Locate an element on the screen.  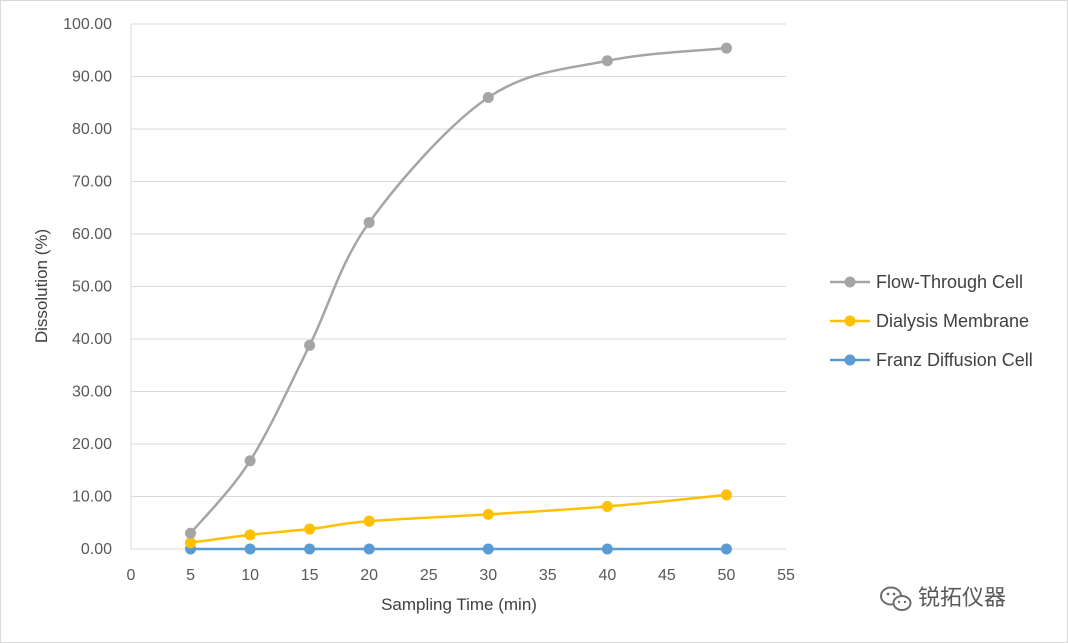
y-tick-label: 100.00 is located at coordinates (87, 24).